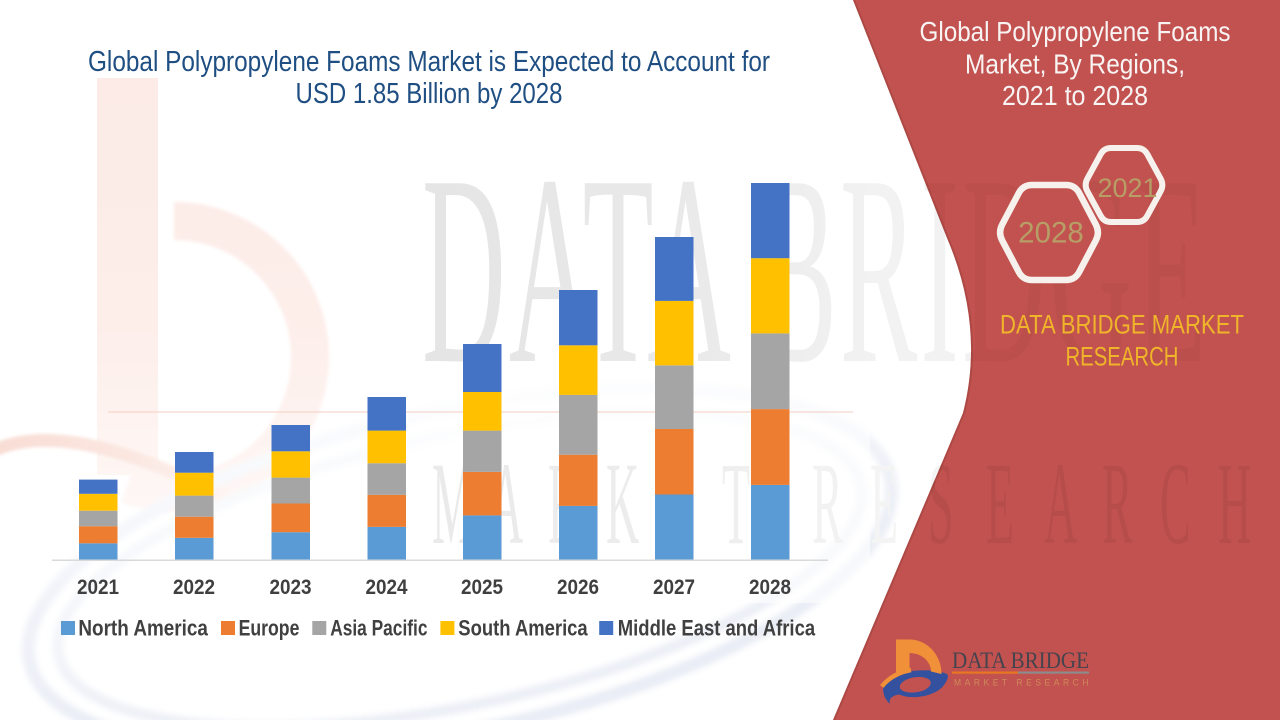  Describe the element at coordinates (1075, 64) in the screenshot. I see `svg-text: Market, By Regions,` at that location.